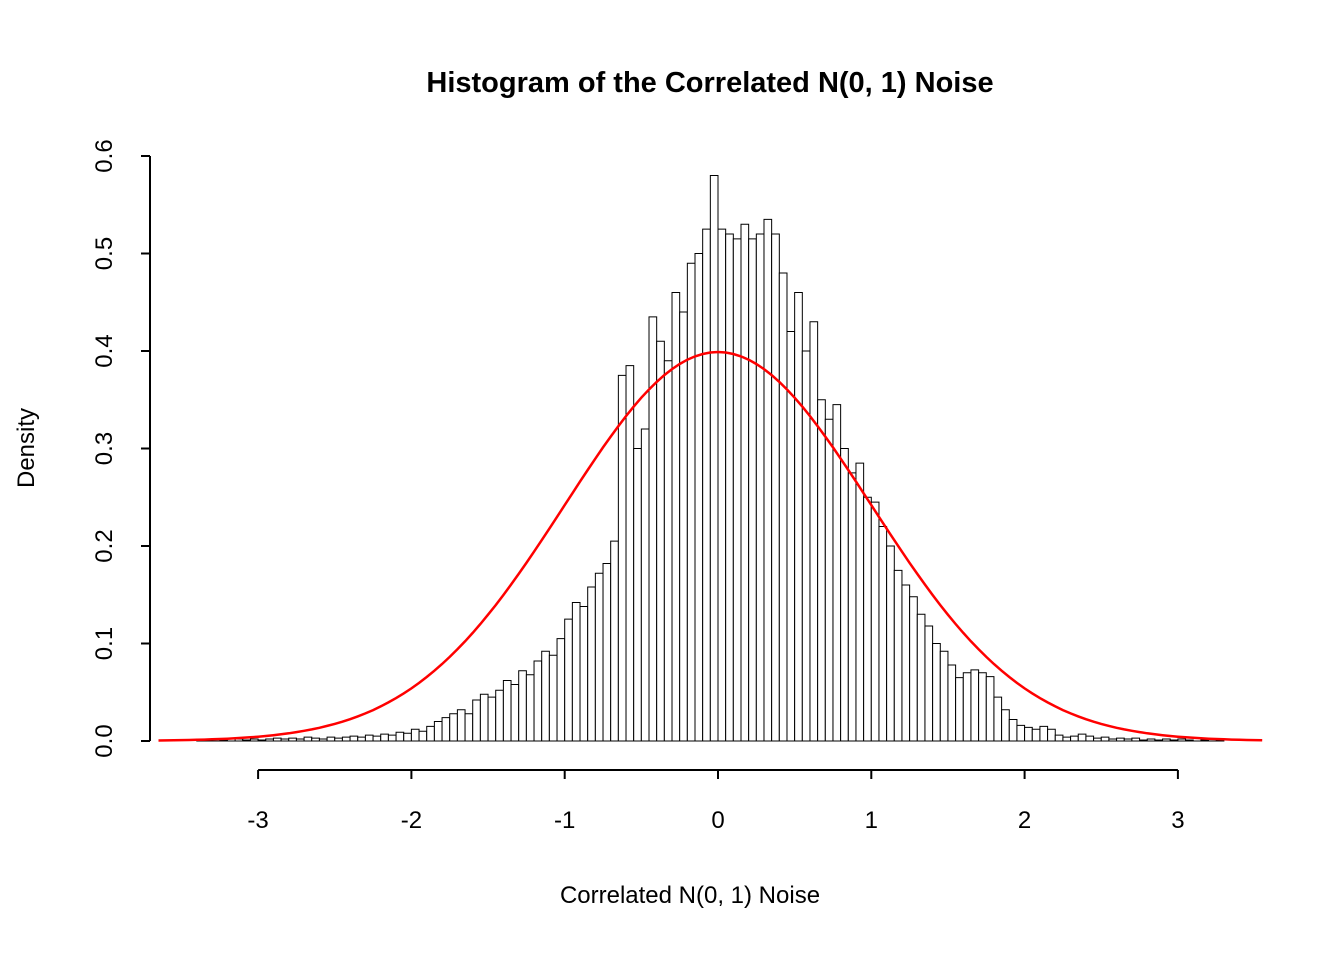  Describe the element at coordinates (716, 801) in the screenshot. I see `x-axis: -3 -2 -1 0 1 2 3` at that location.